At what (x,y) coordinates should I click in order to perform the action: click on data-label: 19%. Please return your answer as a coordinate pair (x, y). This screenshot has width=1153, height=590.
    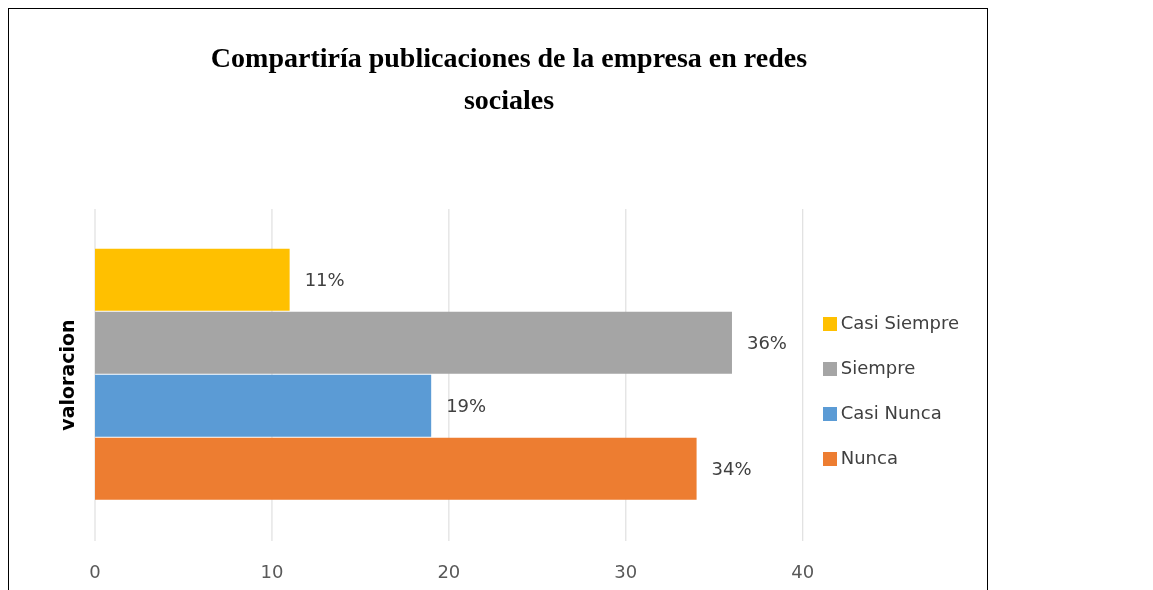
    Looking at the image, I should click on (466, 406).